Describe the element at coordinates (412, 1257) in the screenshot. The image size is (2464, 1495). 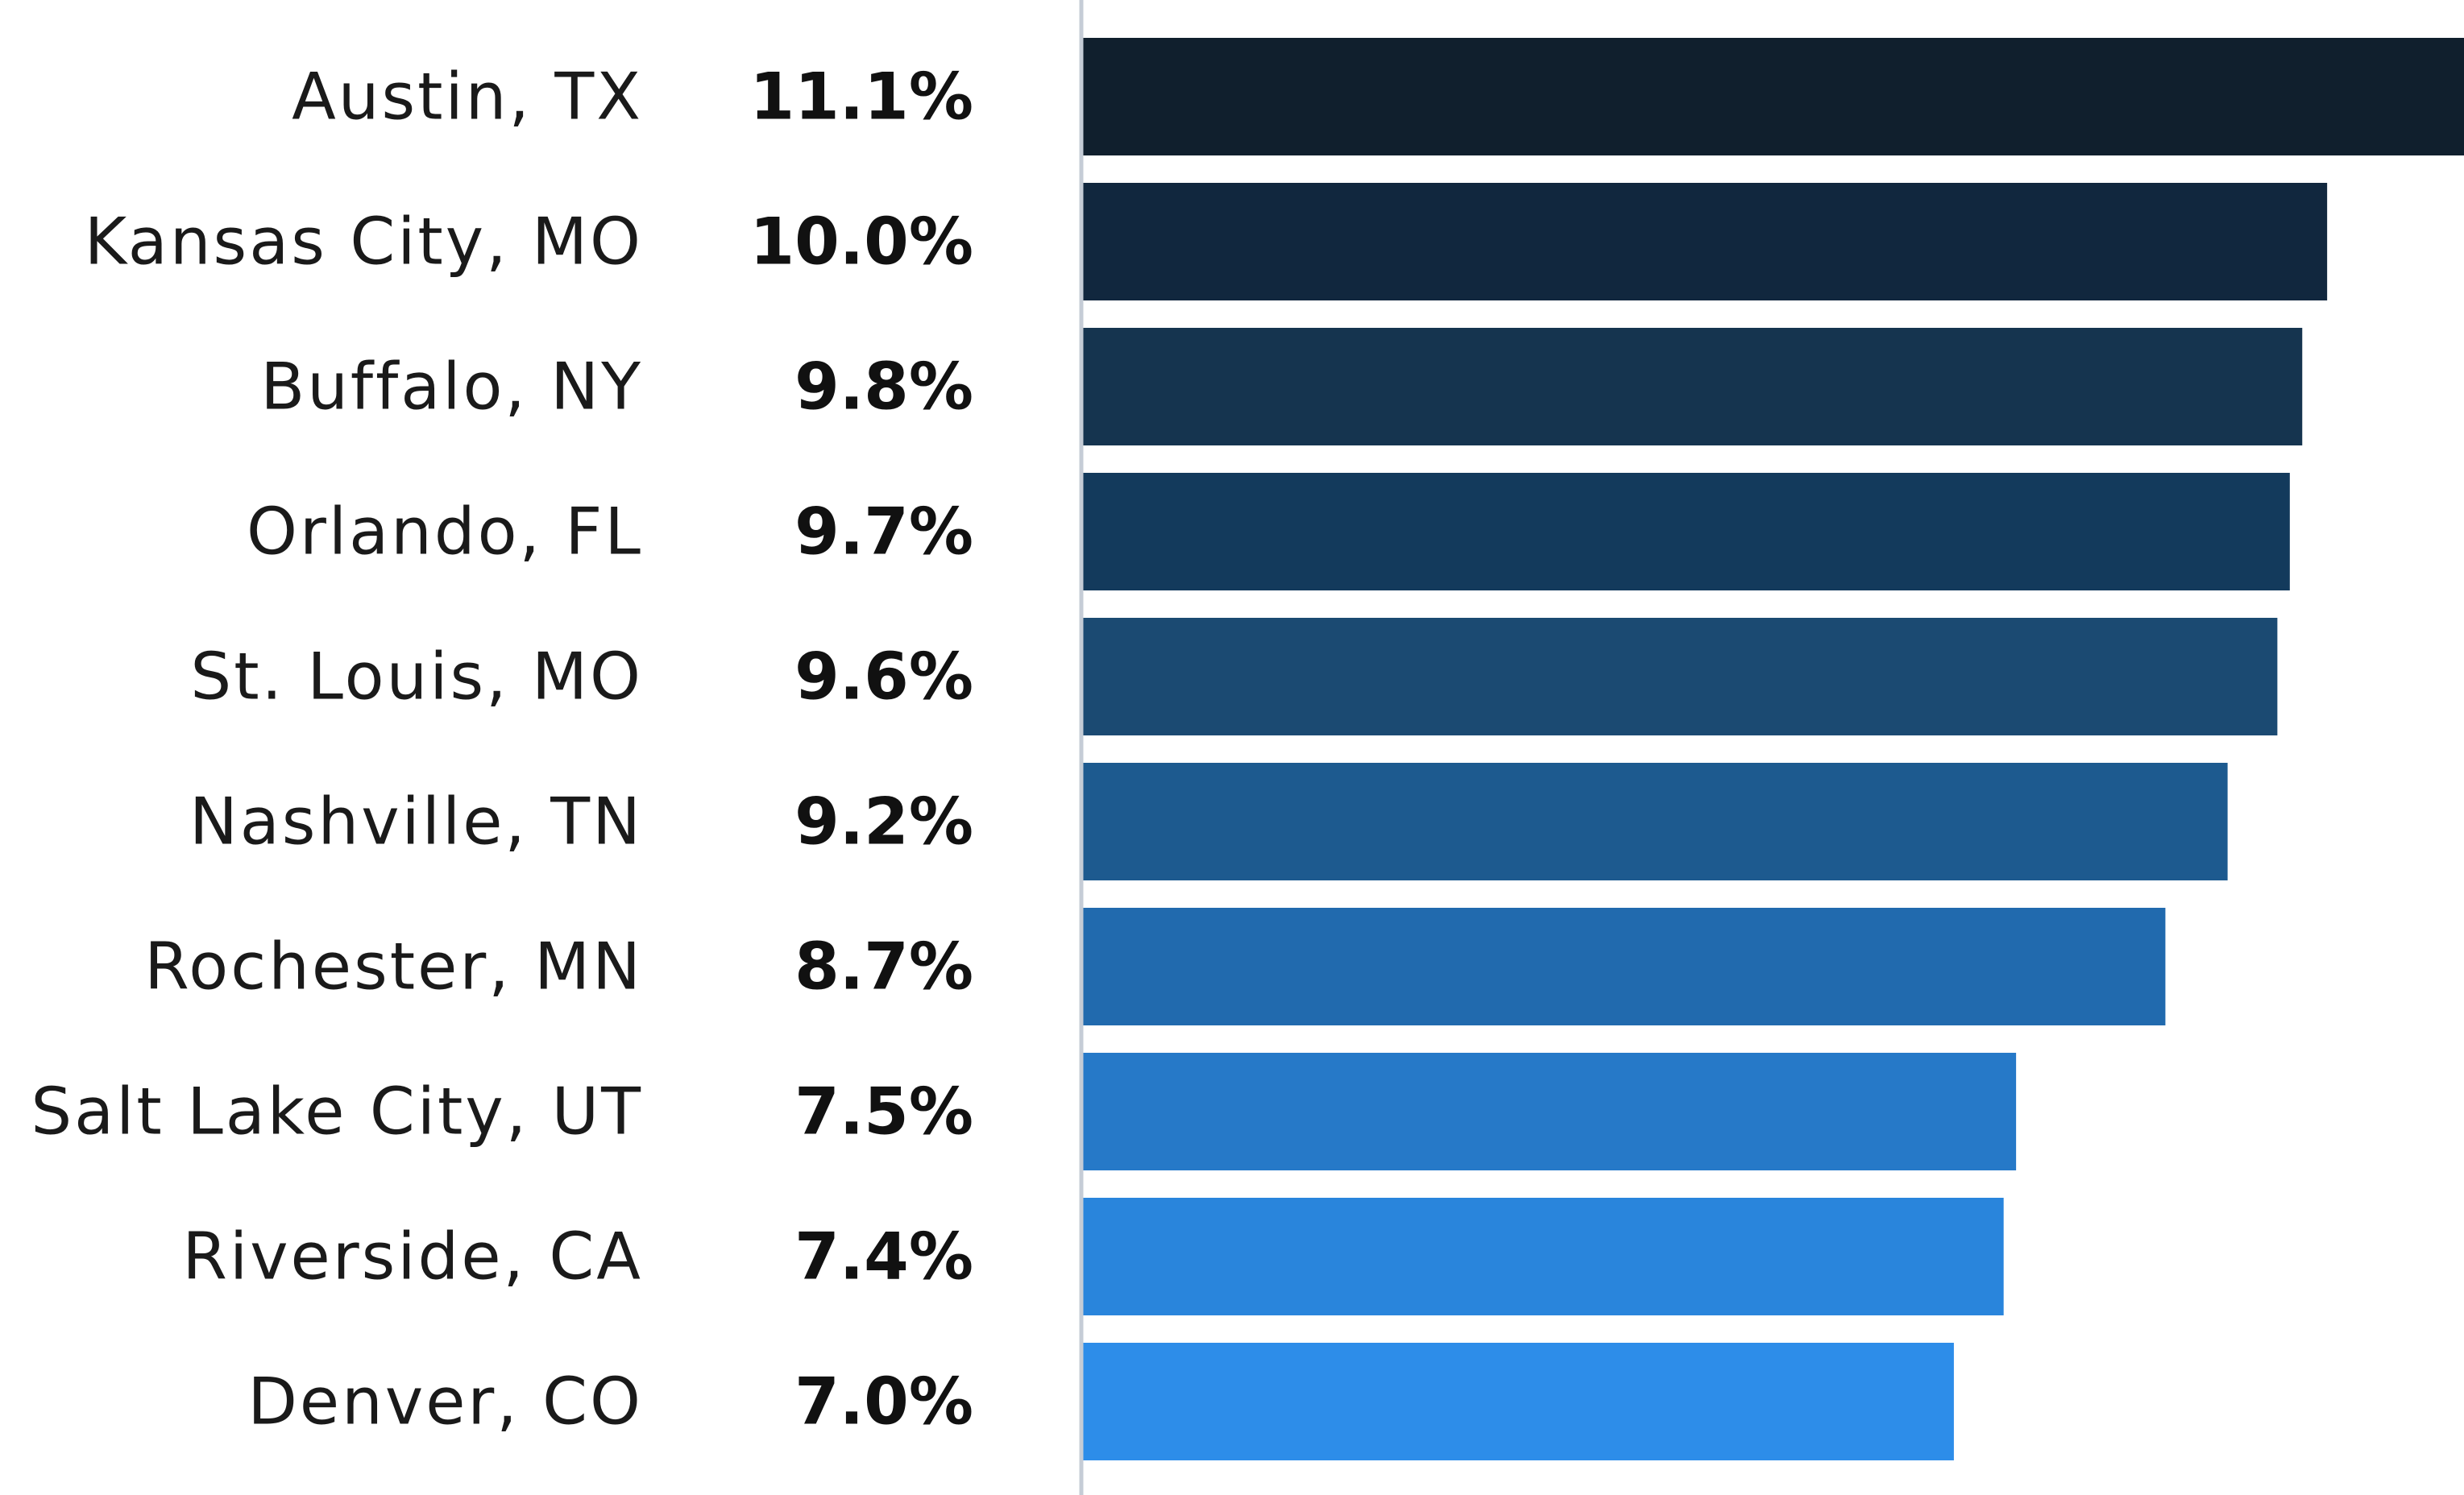
I see `category-label: Riverside, CA` at that location.